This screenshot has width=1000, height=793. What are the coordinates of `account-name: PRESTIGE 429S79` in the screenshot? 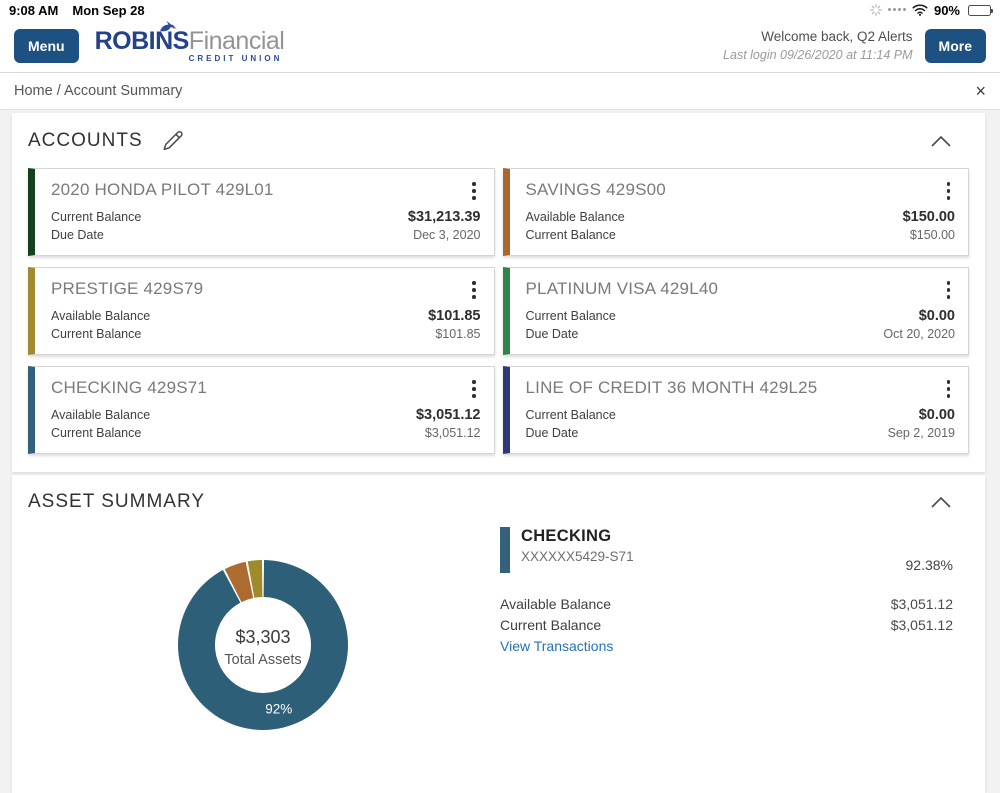 It's located at (127, 288).